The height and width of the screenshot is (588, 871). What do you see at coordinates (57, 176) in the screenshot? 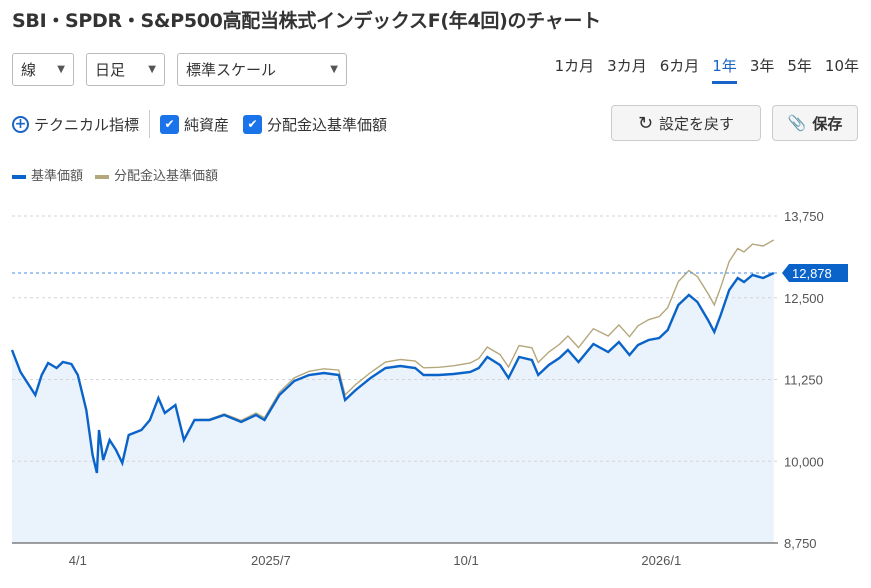
I see `legend-nav-label: 基準価額` at bounding box center [57, 176].